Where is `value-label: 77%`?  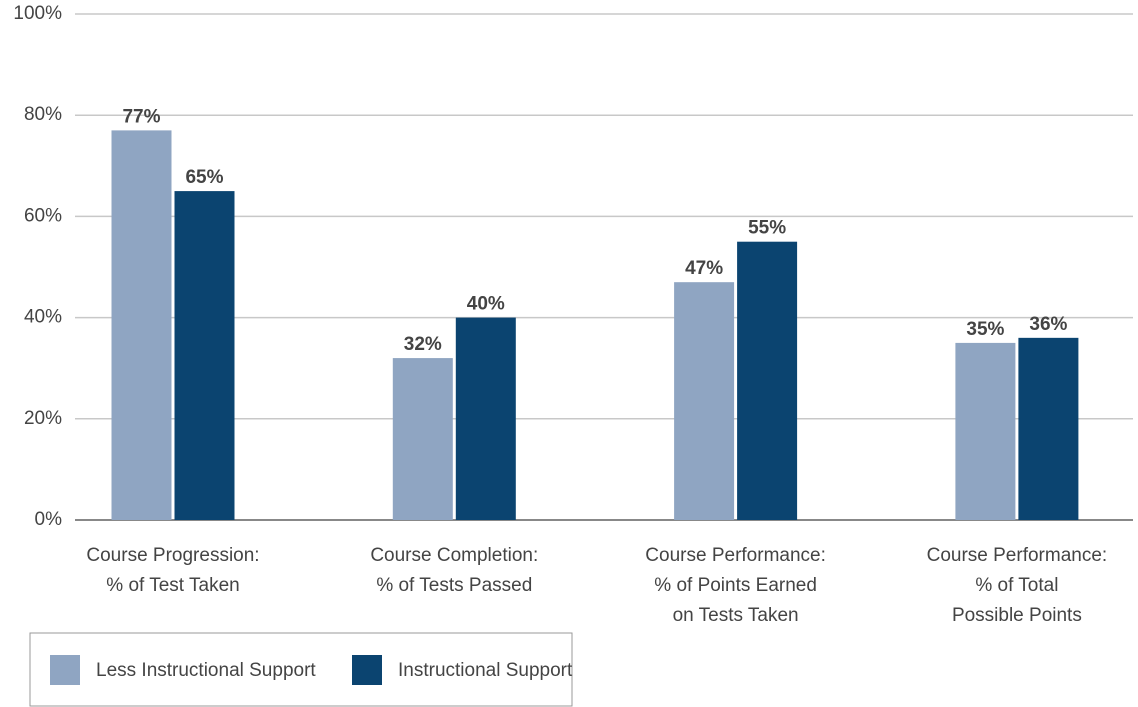 value-label: 77% is located at coordinates (141, 116).